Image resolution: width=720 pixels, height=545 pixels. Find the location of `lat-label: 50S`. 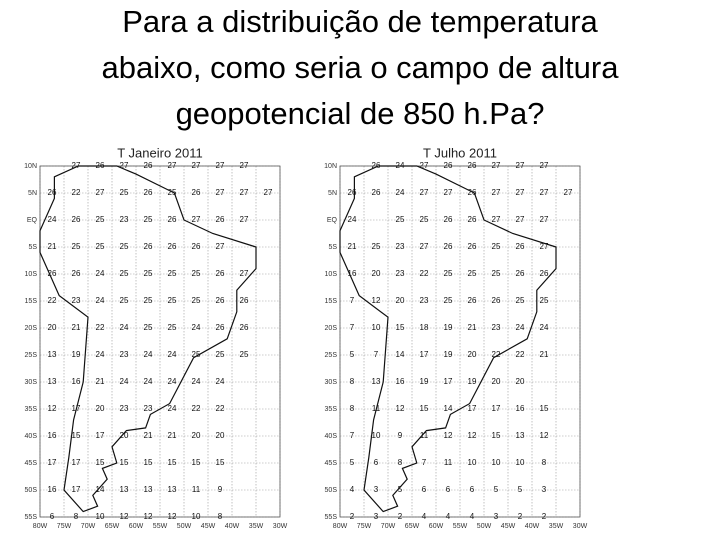

lat-label: 50S is located at coordinates (331, 490).